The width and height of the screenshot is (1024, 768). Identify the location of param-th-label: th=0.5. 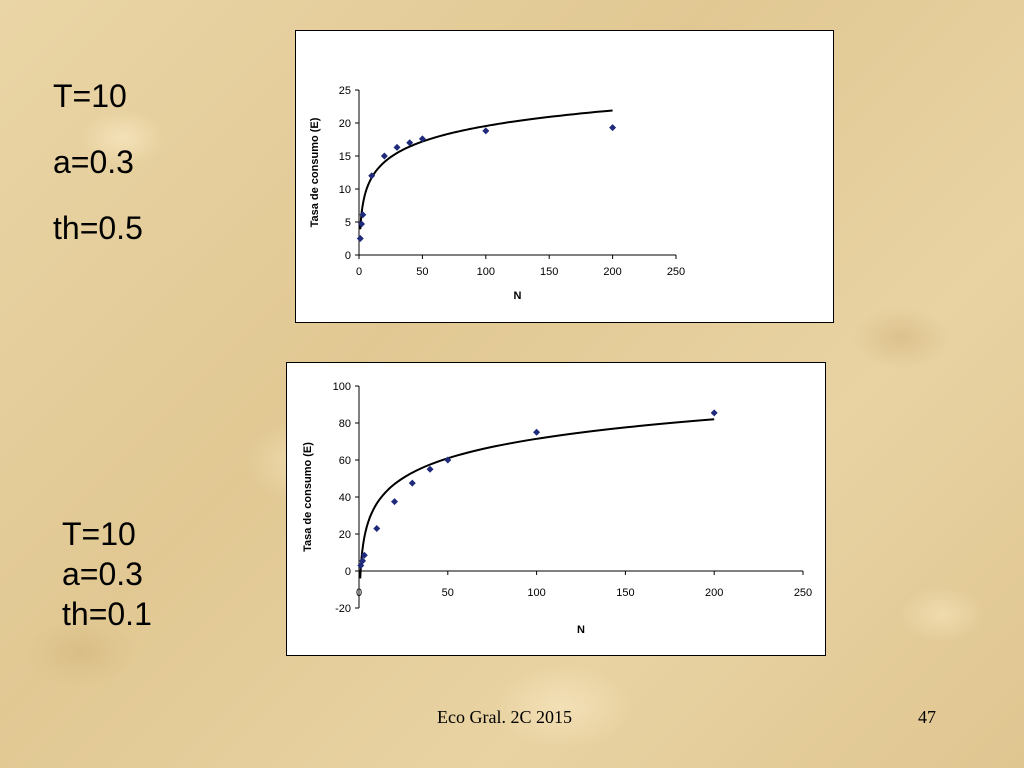
(98, 228).